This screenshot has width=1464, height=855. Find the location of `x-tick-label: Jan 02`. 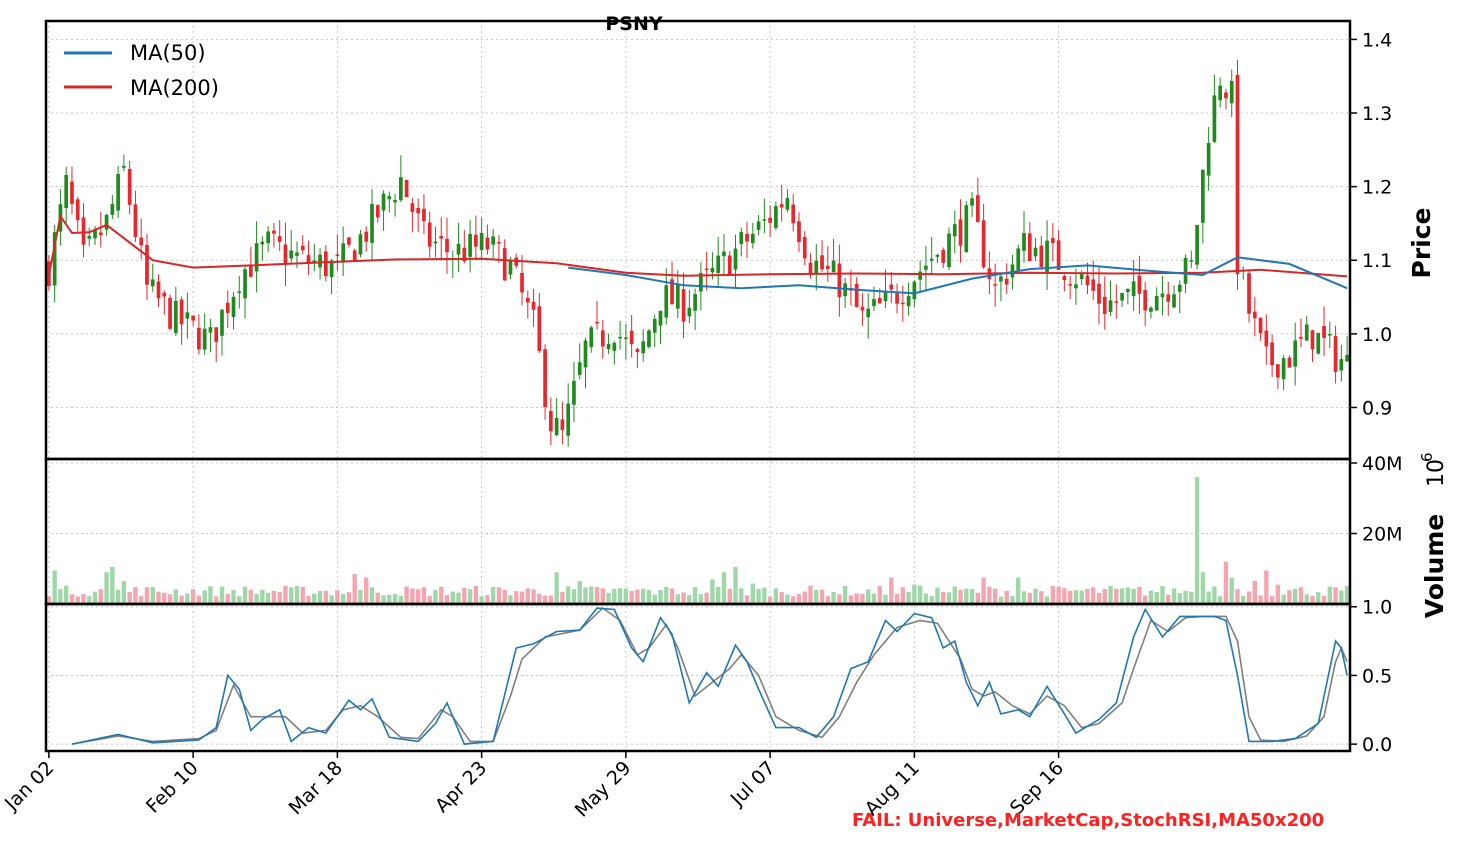

x-tick-label: Jan 02 is located at coordinates (29, 786).